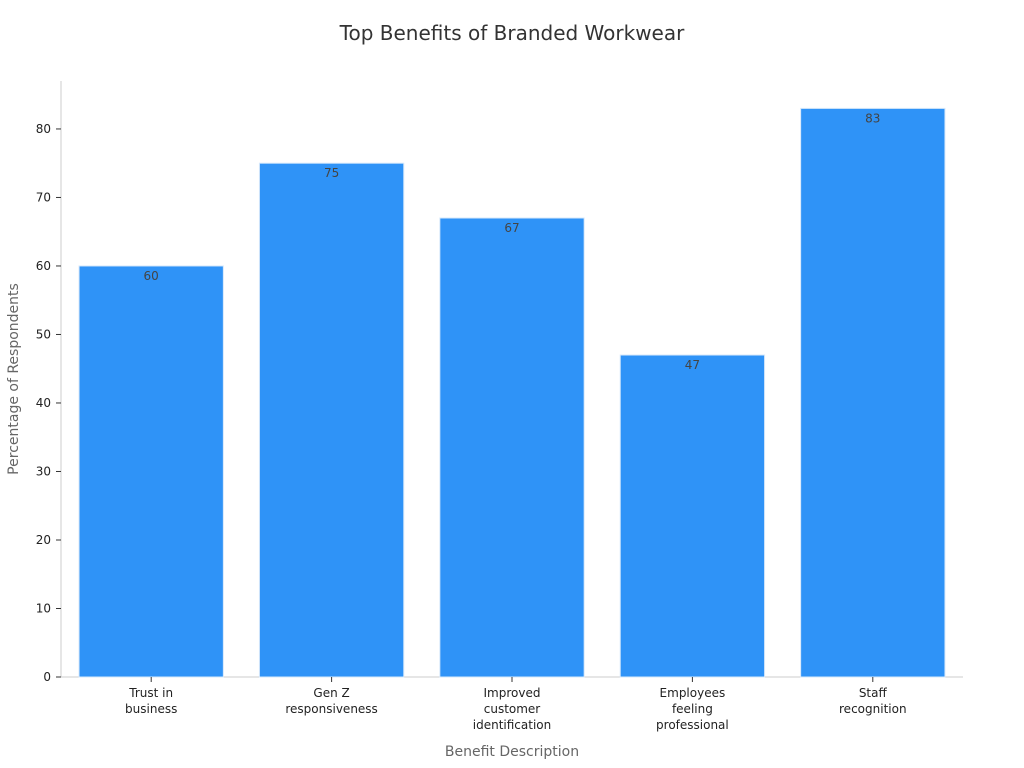  Describe the element at coordinates (43, 129) in the screenshot. I see `y-tick-label: 80` at that location.